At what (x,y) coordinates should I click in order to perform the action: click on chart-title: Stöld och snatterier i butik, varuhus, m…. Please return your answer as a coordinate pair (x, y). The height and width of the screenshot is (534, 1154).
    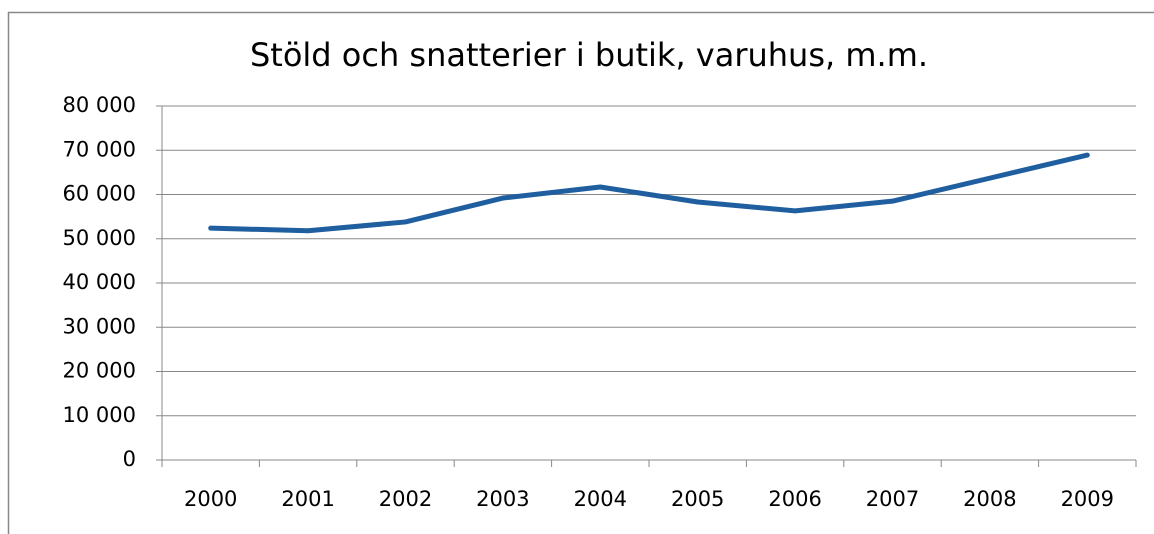
    Looking at the image, I should click on (589, 55).